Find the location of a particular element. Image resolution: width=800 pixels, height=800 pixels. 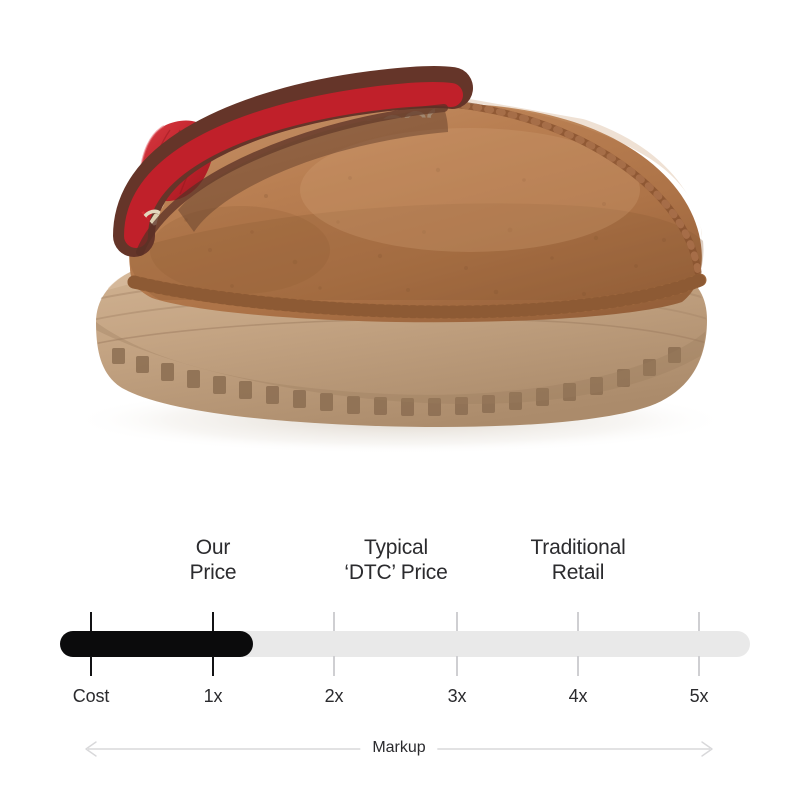

segment-label-line1: Typical is located at coordinates (396, 547).